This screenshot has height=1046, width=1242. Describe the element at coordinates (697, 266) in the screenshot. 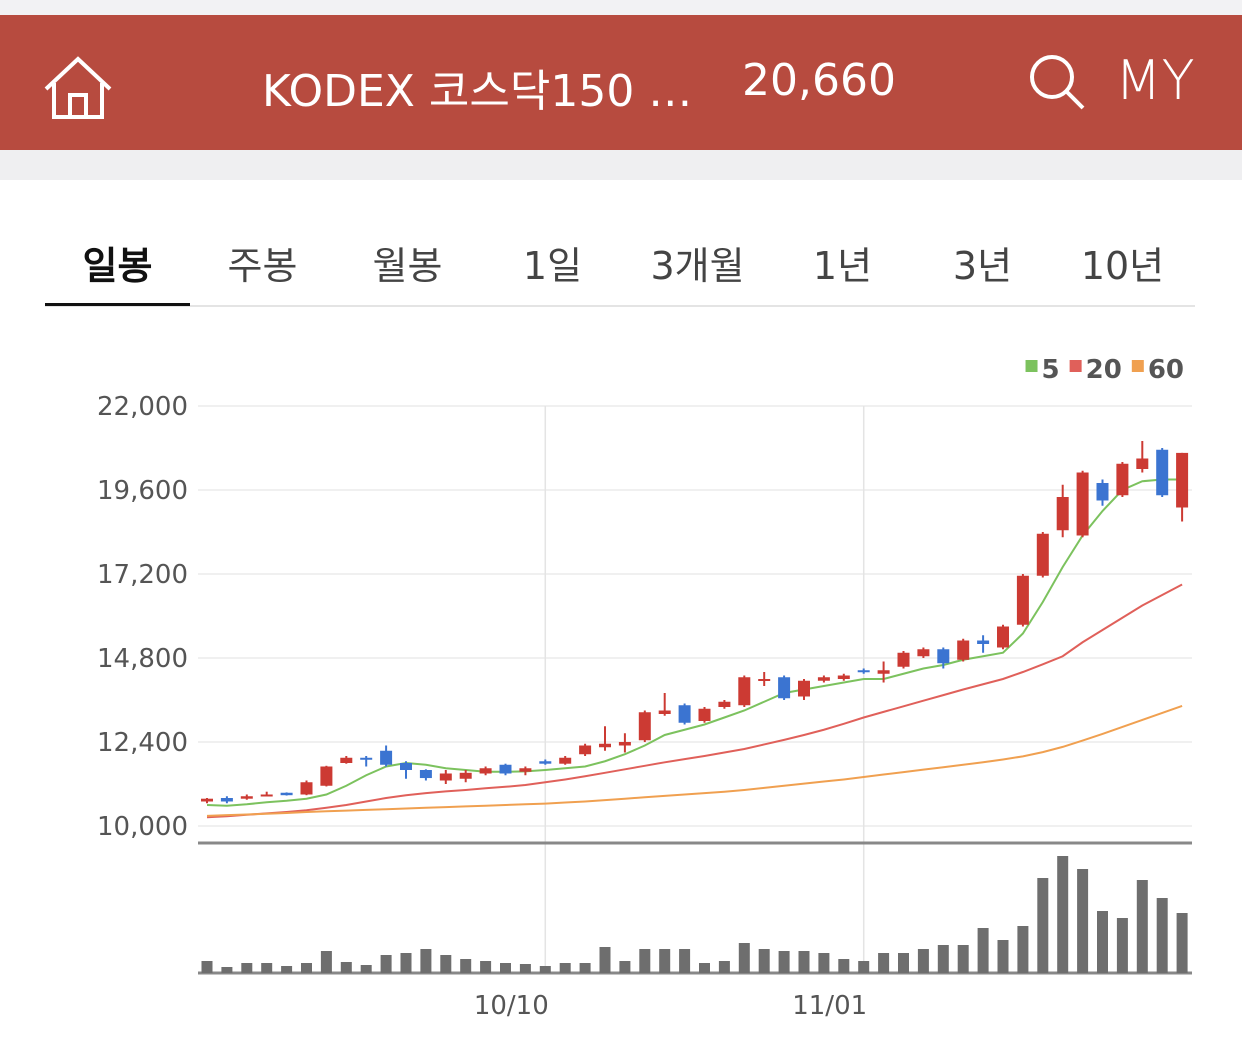

I see `tab: 3개월` at that location.